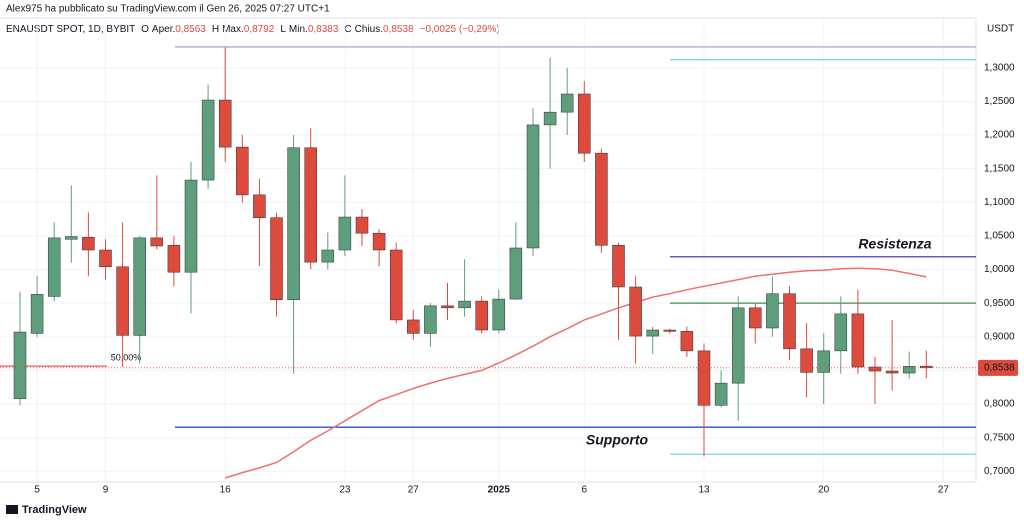 The width and height of the screenshot is (1024, 521). What do you see at coordinates (226, 490) in the screenshot?
I see `x-tick-label: 16` at bounding box center [226, 490].